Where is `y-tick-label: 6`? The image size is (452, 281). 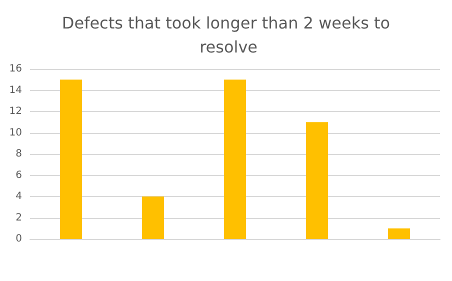
y-tick-label: 6 is located at coordinates (19, 175).